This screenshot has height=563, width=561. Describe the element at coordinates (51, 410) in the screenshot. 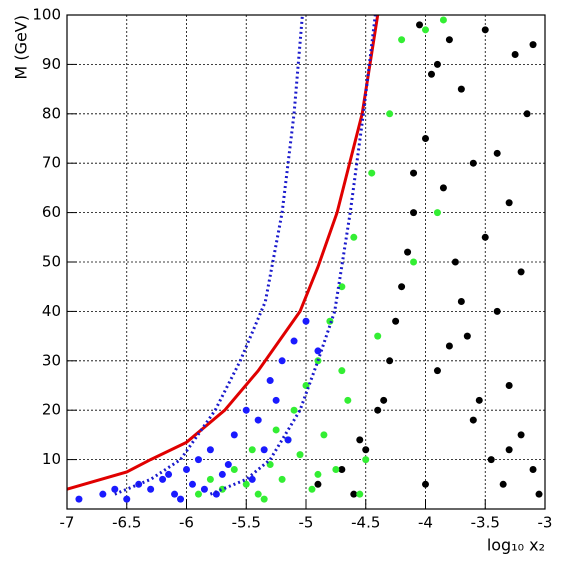

I see `y-tick-label: 20` at that location.